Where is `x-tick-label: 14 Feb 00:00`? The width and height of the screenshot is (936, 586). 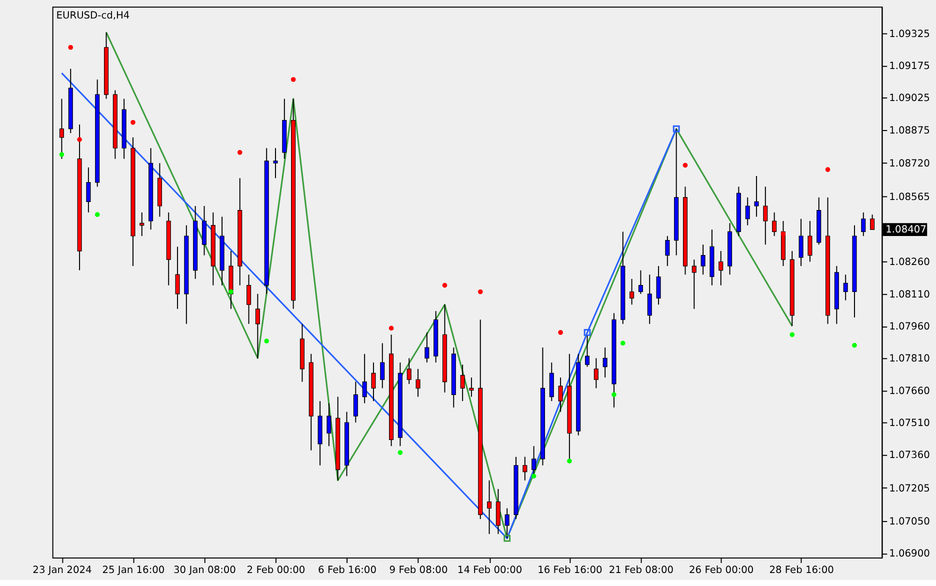
x-tick-label: 14 Feb 00:00 is located at coordinates (489, 570).